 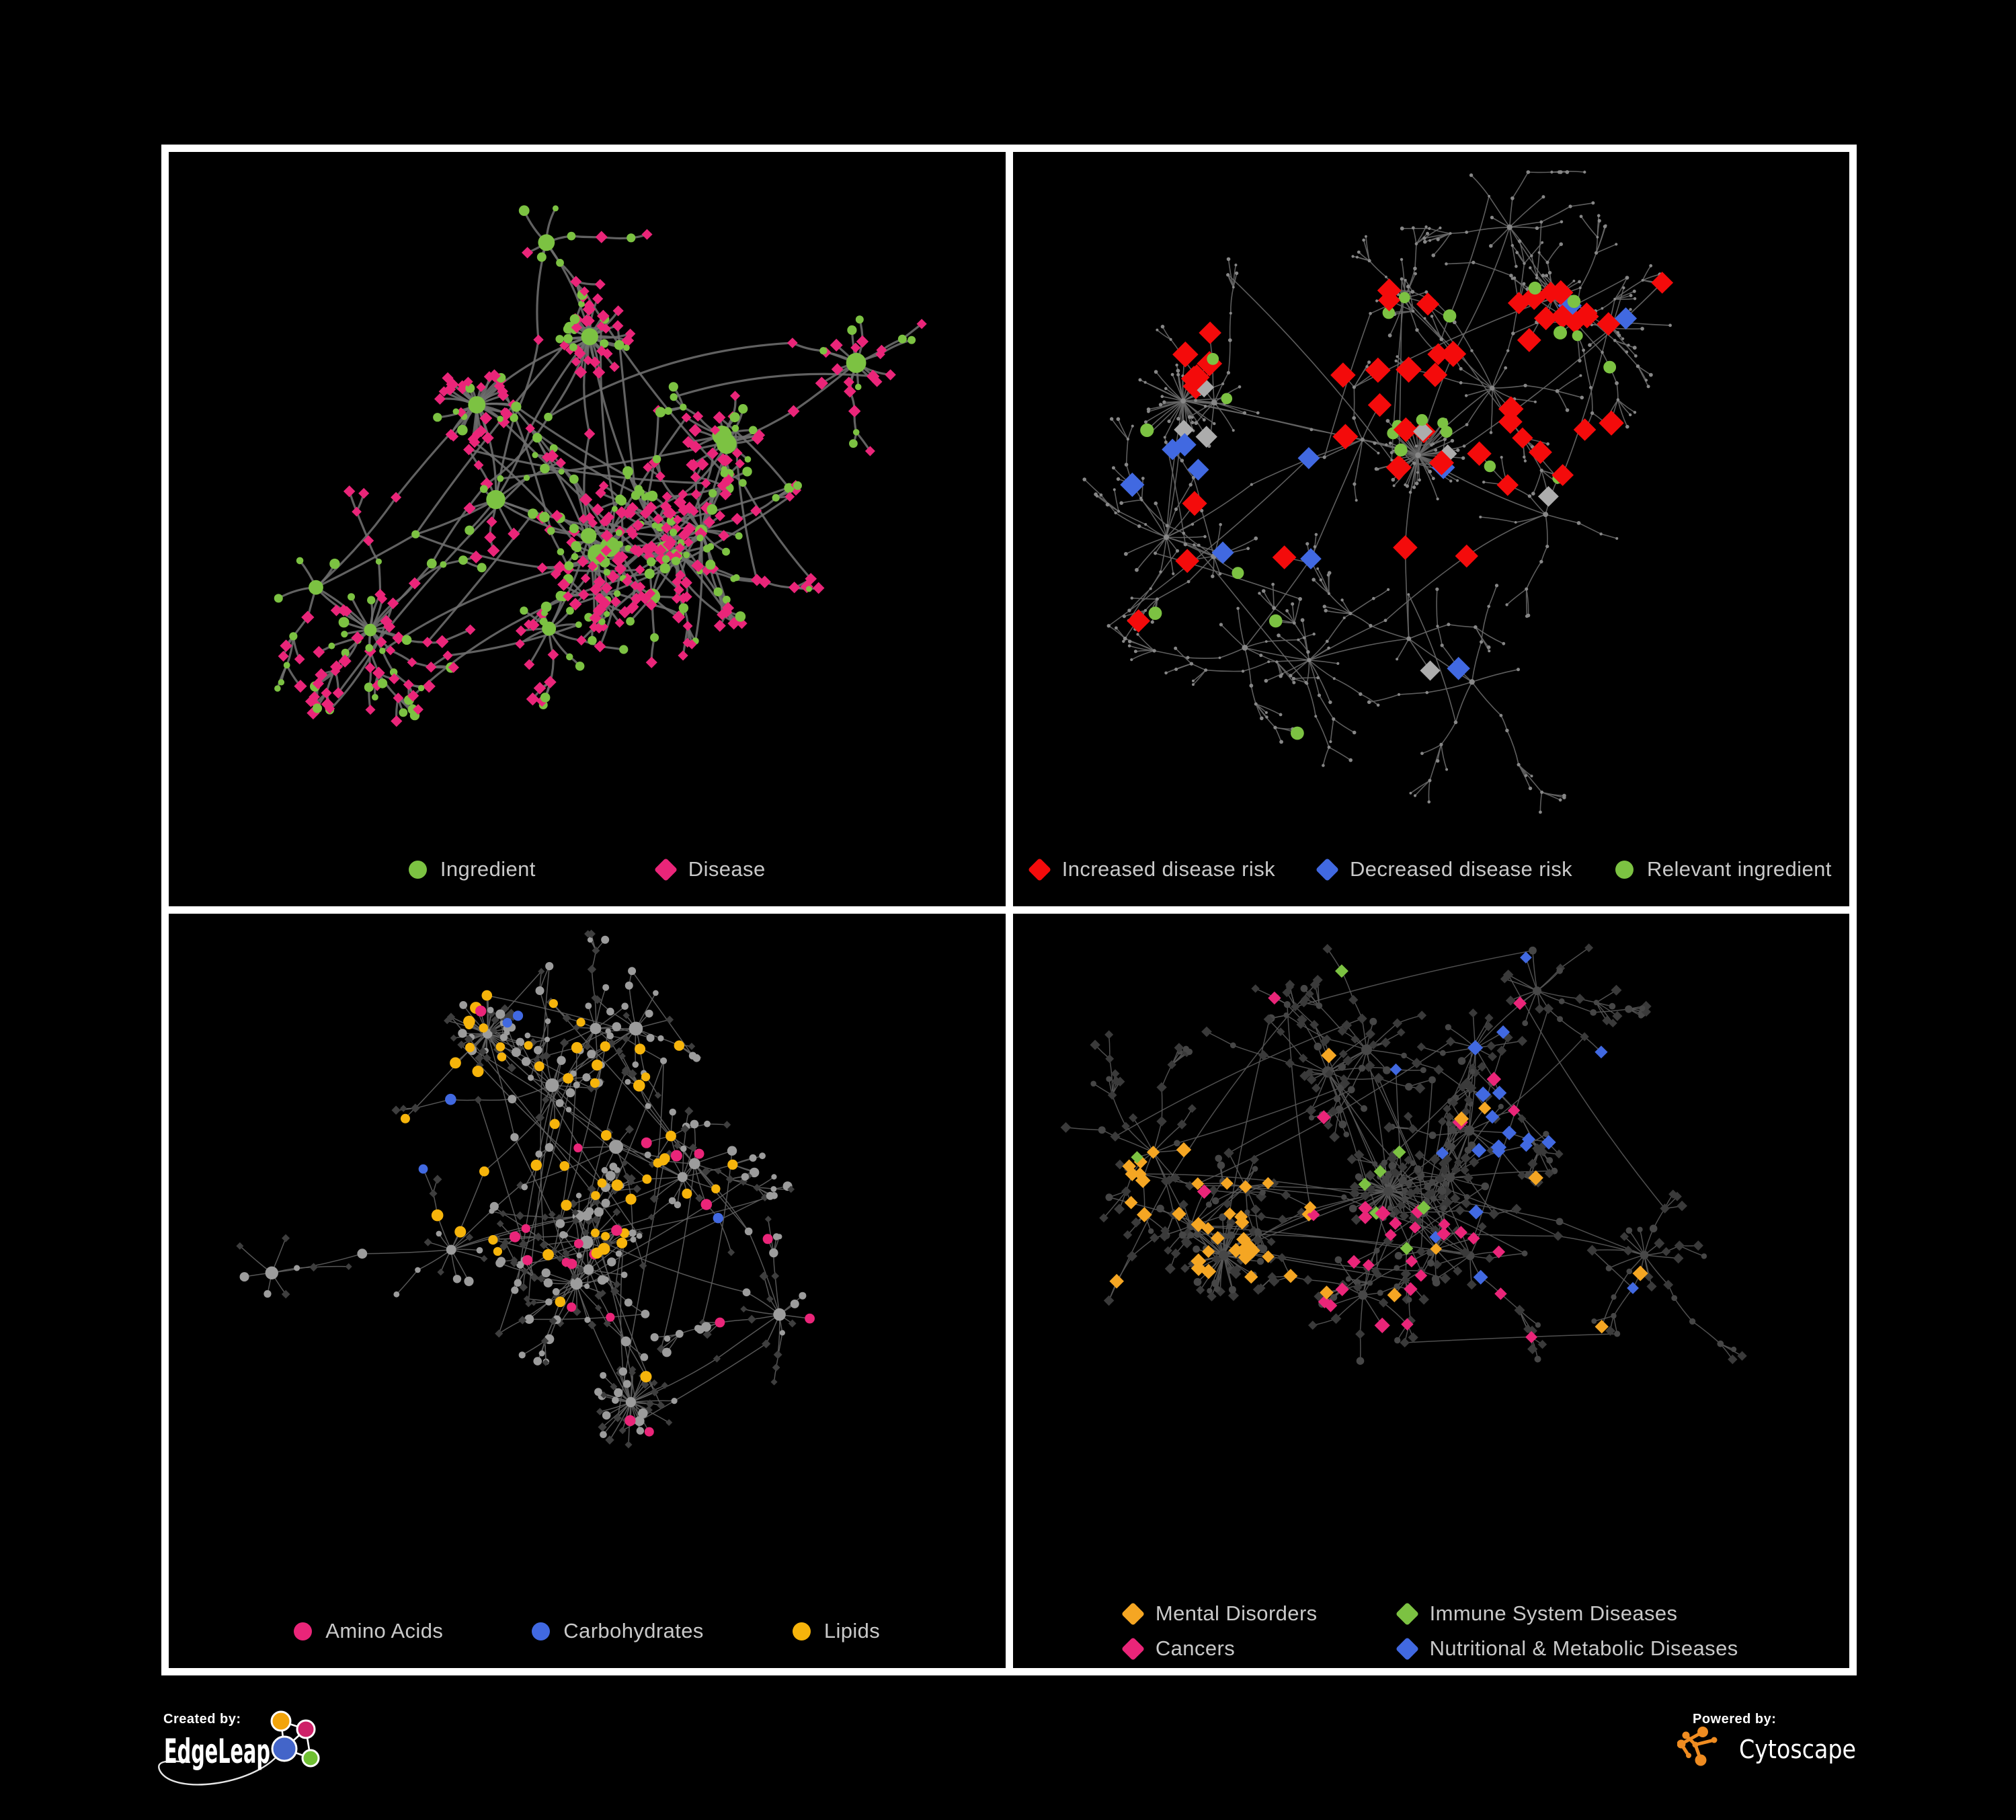 I want to click on legend-item: Decreased disease risk, so click(x=1444, y=869).